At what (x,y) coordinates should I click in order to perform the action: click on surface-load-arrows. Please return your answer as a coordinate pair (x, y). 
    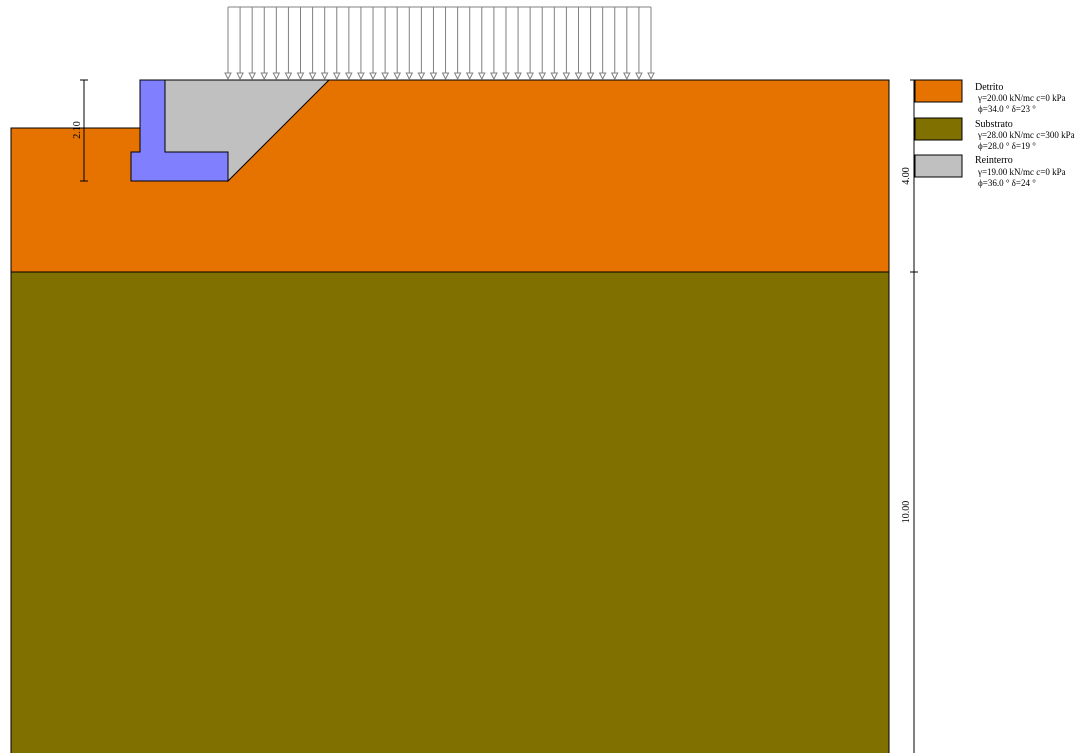
    Looking at the image, I should click on (439, 43).